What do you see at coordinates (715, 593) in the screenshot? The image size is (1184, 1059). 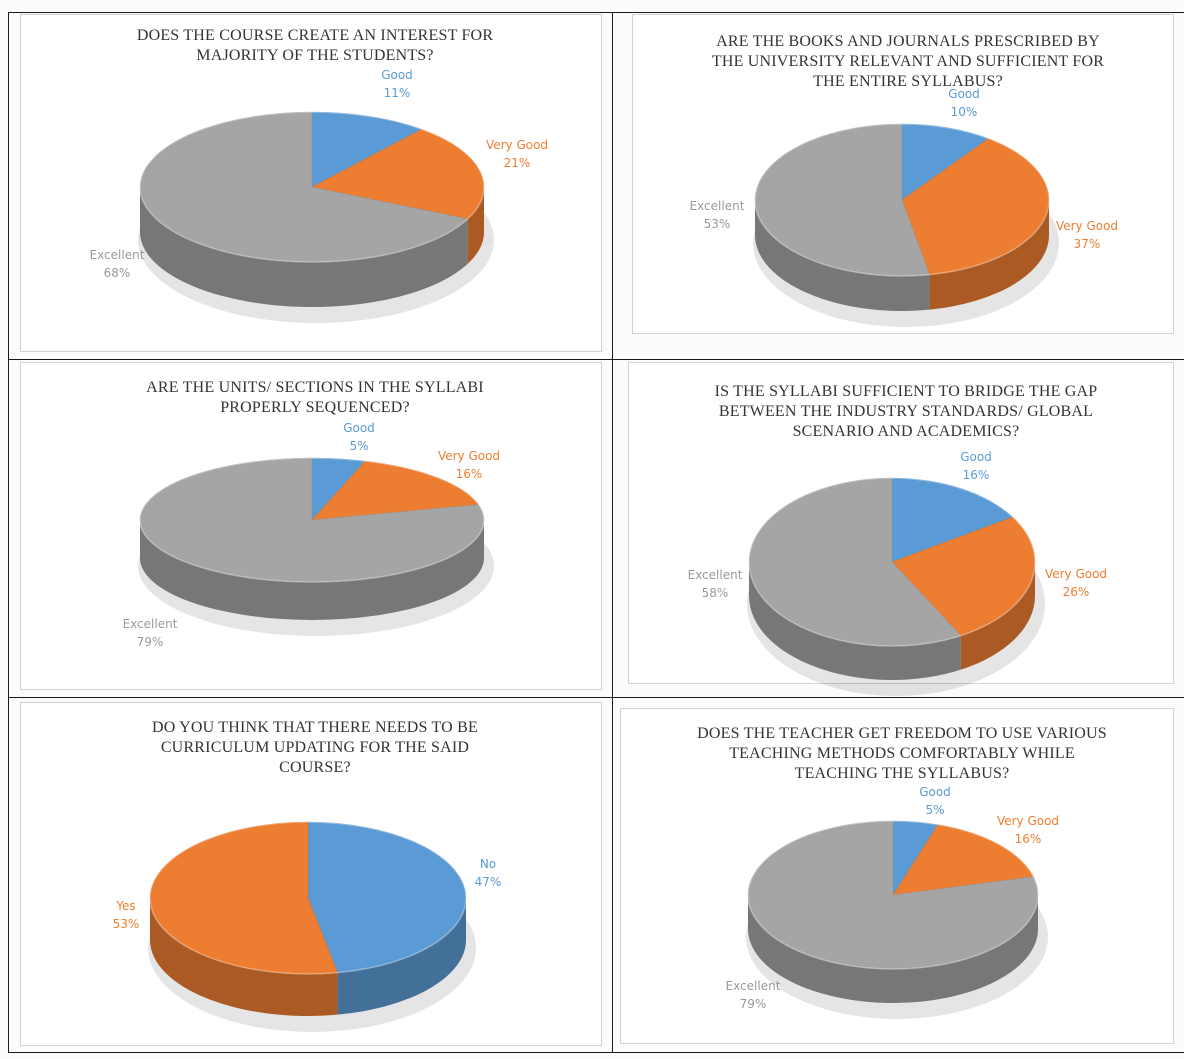 I see `data-label-percent: 58%` at bounding box center [715, 593].